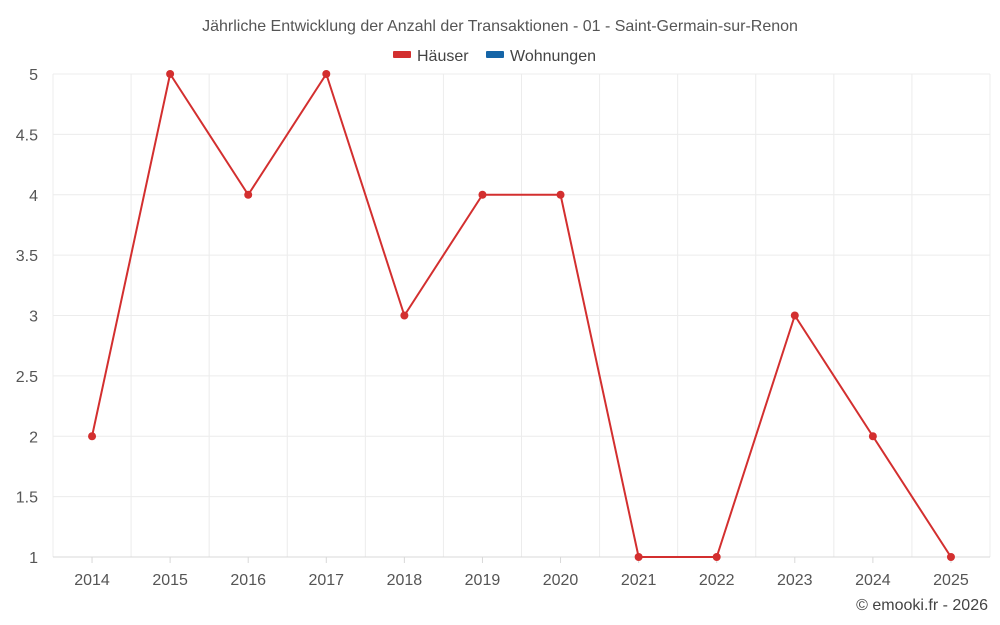 This screenshot has width=1000, height=625. I want to click on y-tick-label: 2, so click(33, 437).